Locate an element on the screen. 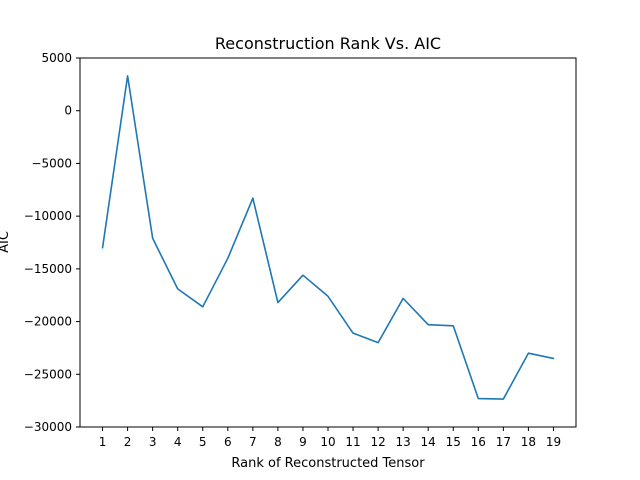 This screenshot has width=640, height=480. y-tick-label: −15000 is located at coordinates (48, 269).